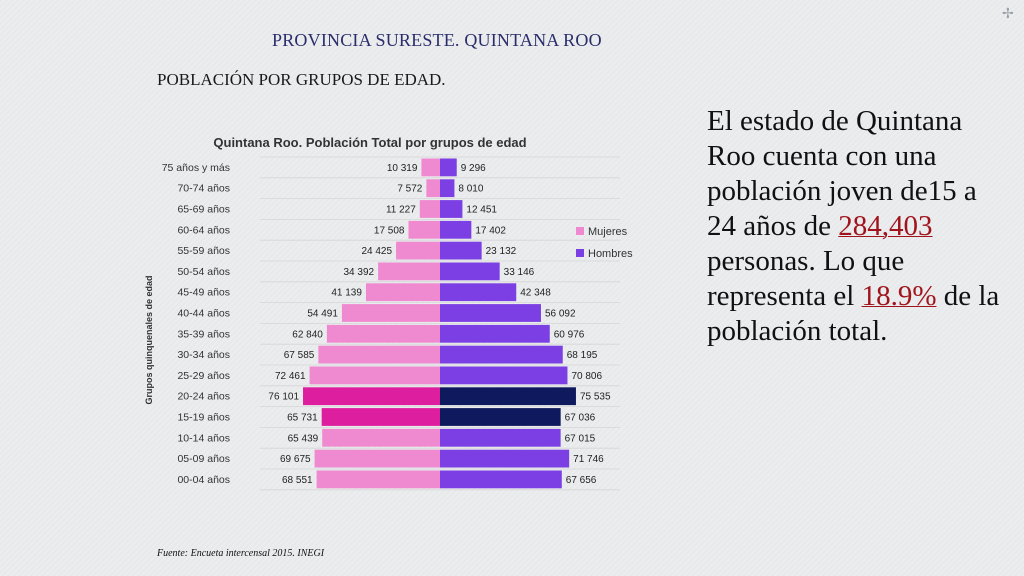 This screenshot has height=576, width=1024. What do you see at coordinates (588, 459) in the screenshot?
I see `data-label-hombres: 71 746` at bounding box center [588, 459].